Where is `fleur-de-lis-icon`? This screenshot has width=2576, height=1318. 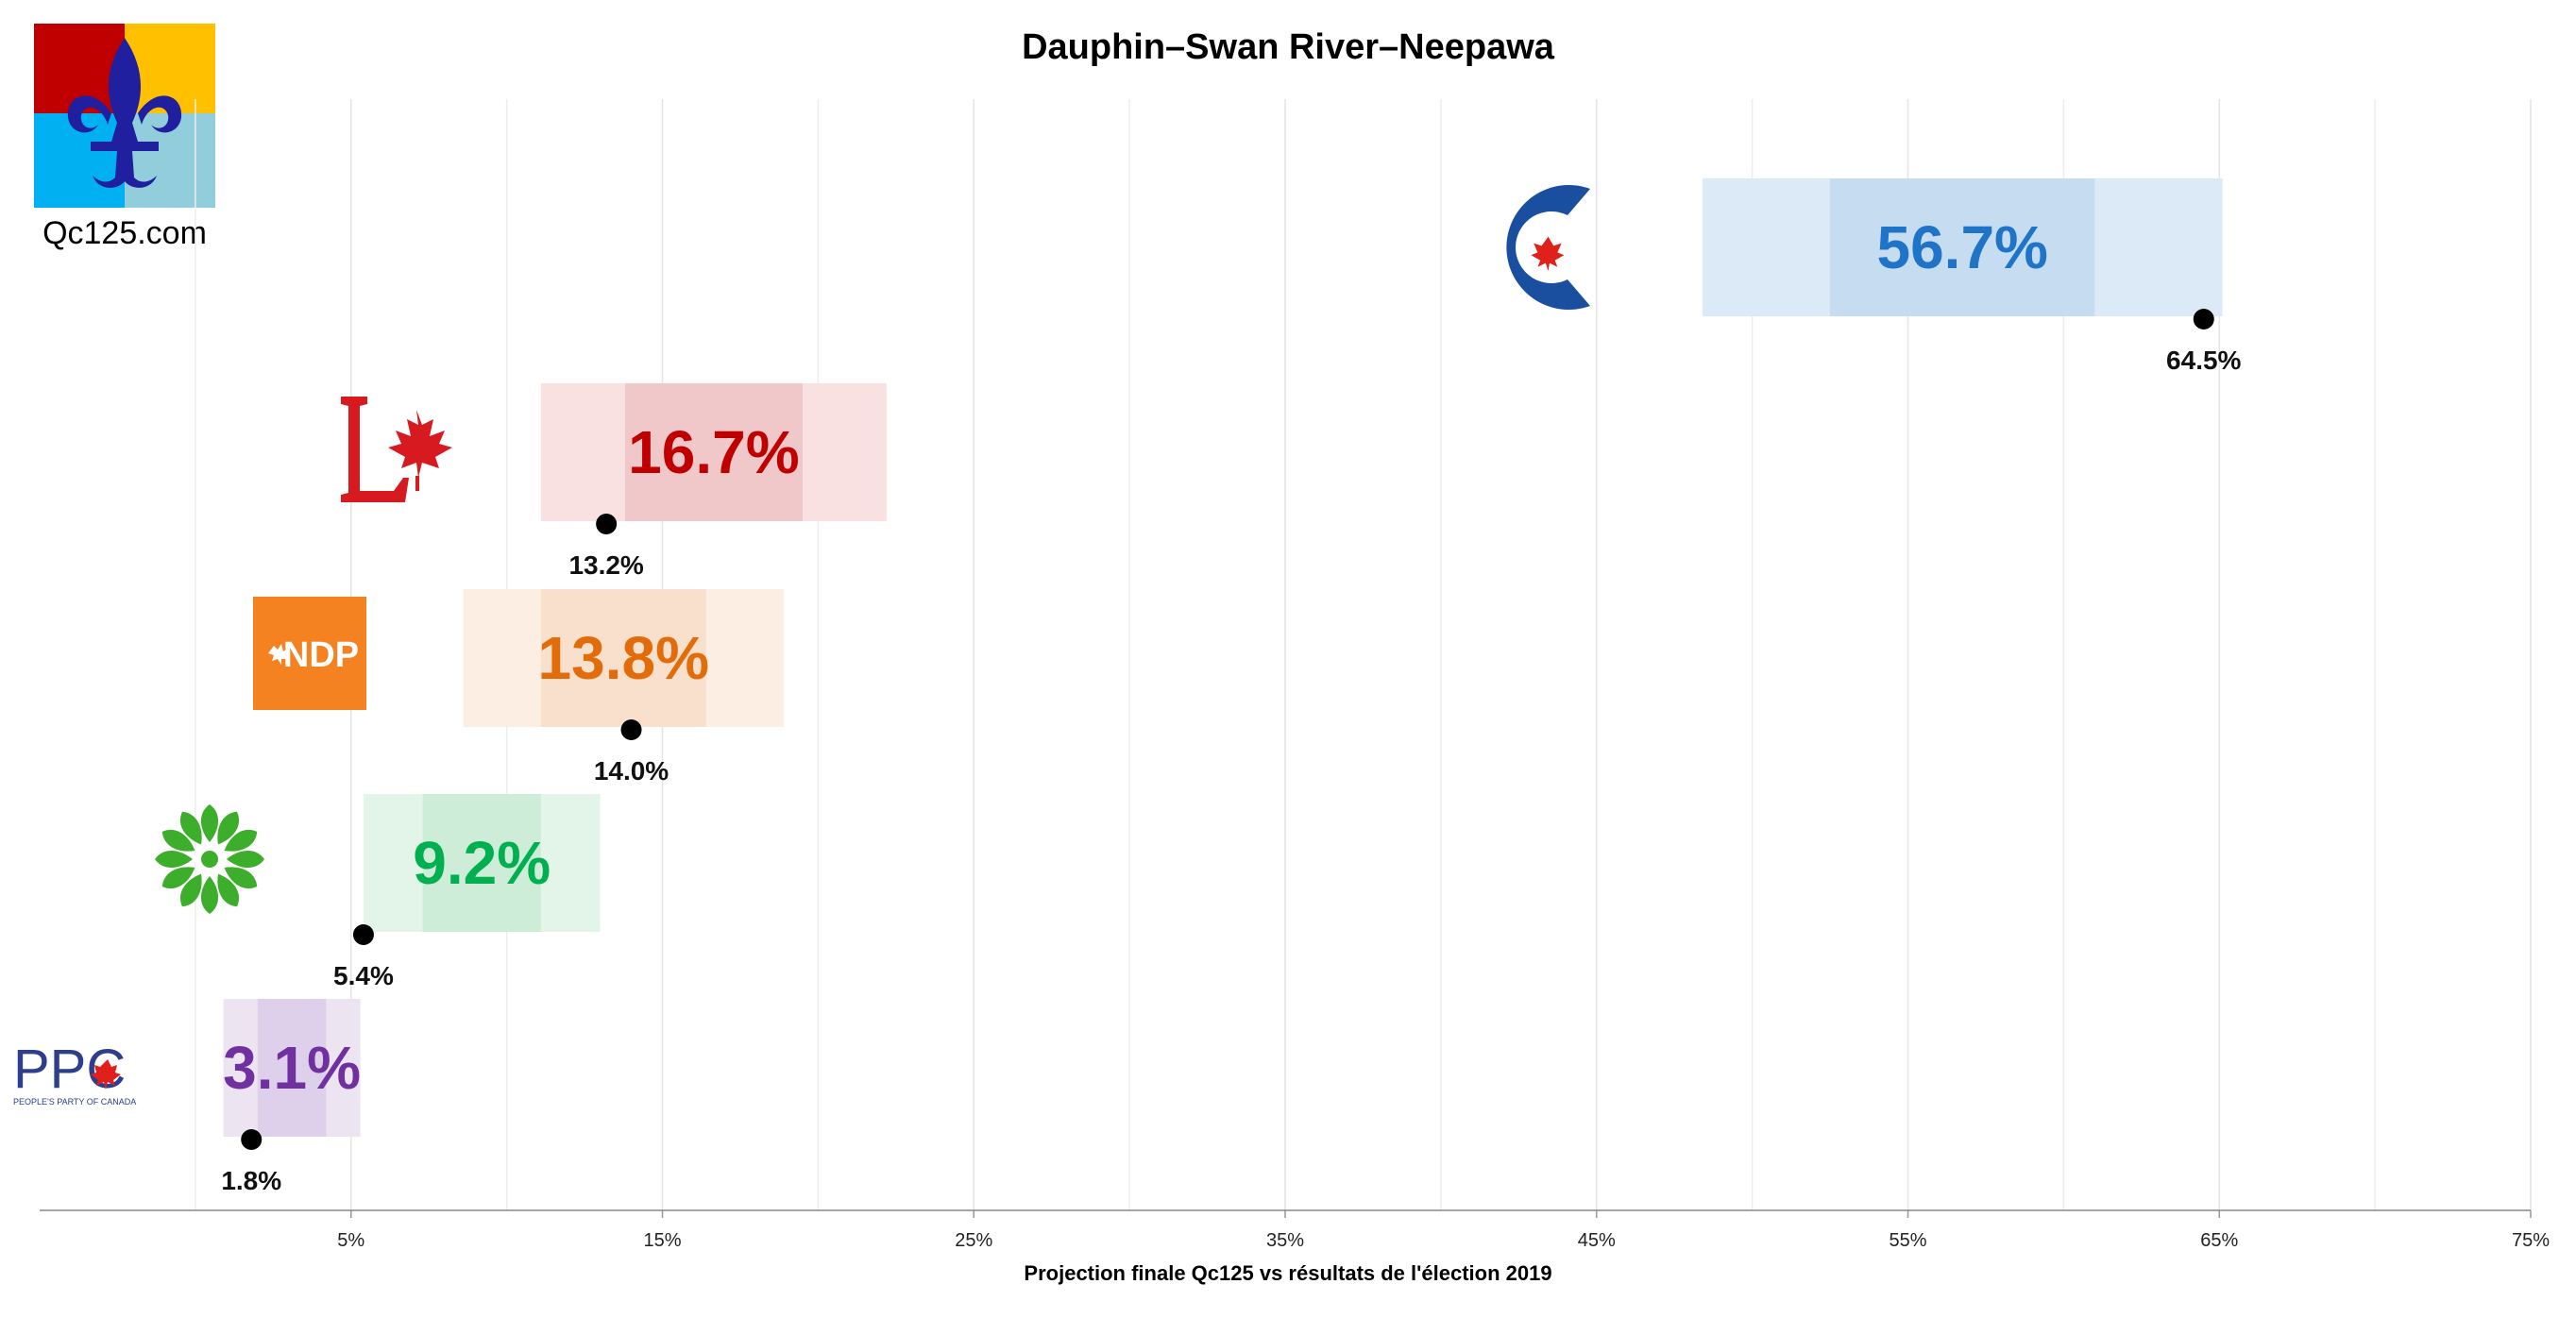 fleur-de-lis-icon is located at coordinates (124, 113).